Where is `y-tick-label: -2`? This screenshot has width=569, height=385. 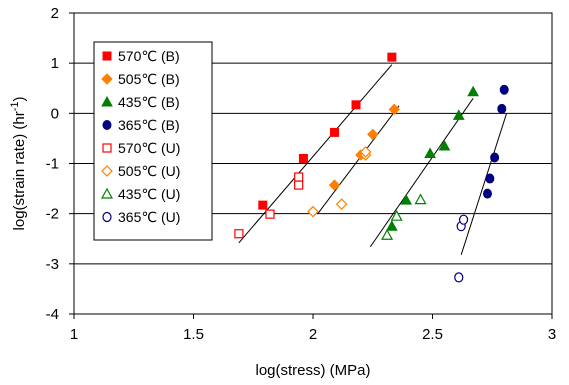 y-tick-label: -2 is located at coordinates (52, 214).